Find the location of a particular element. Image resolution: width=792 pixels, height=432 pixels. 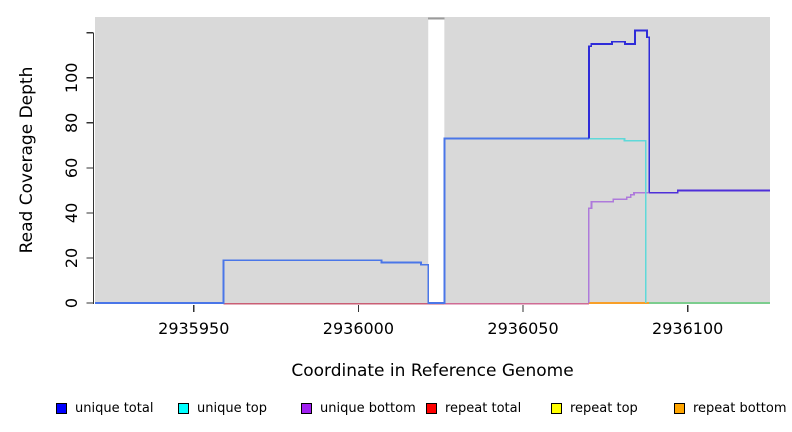

masked-region is located at coordinates (436, 161).